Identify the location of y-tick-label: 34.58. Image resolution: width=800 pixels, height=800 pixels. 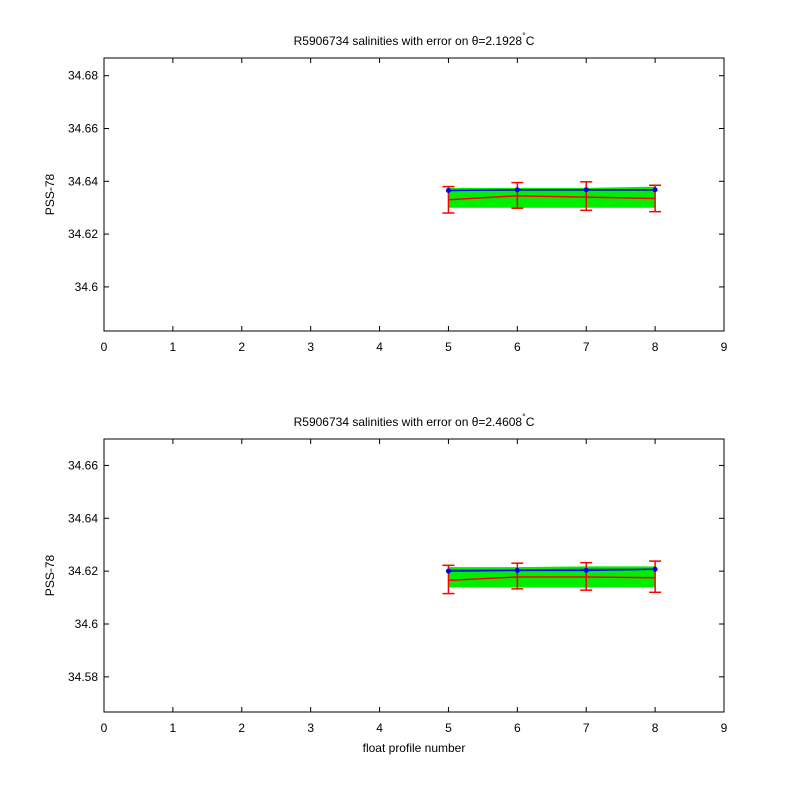
(83, 677).